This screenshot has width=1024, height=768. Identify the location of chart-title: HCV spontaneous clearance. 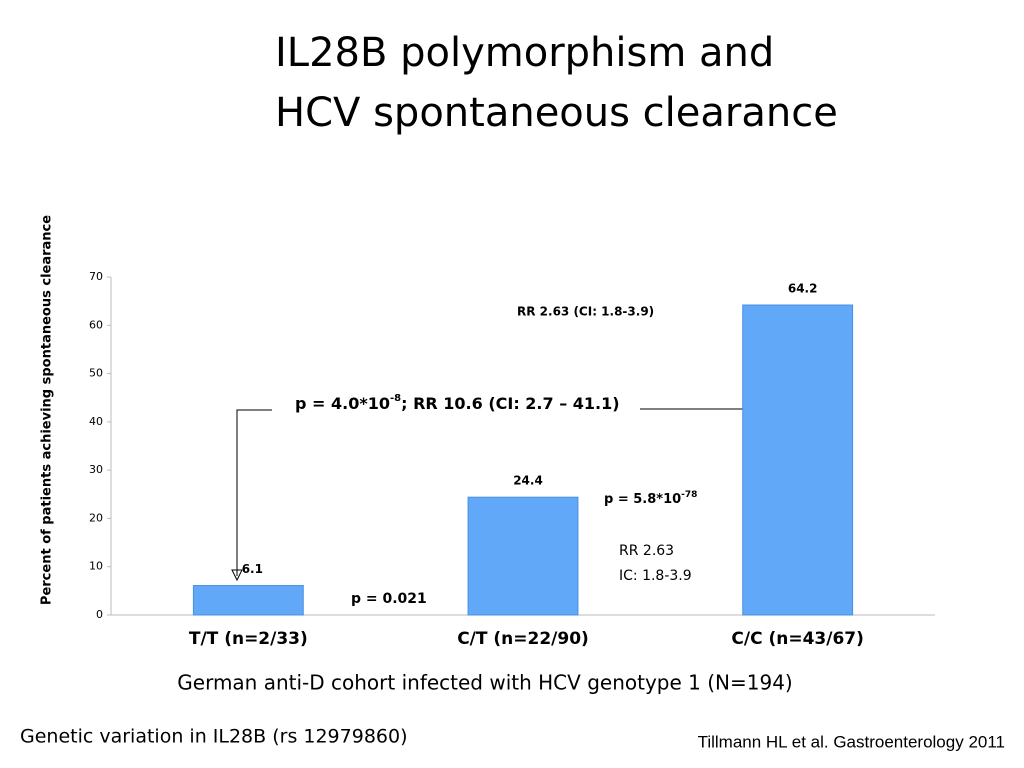
(556, 113).